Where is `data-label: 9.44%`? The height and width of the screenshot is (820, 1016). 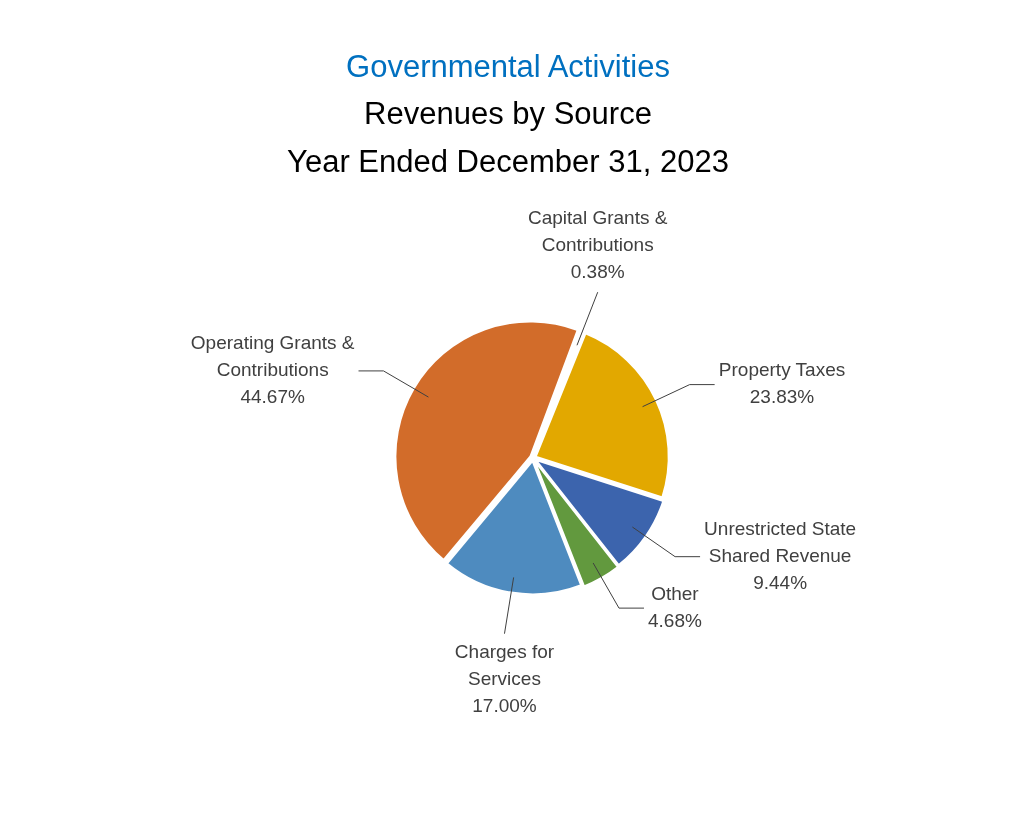
data-label: 9.44% is located at coordinates (780, 582).